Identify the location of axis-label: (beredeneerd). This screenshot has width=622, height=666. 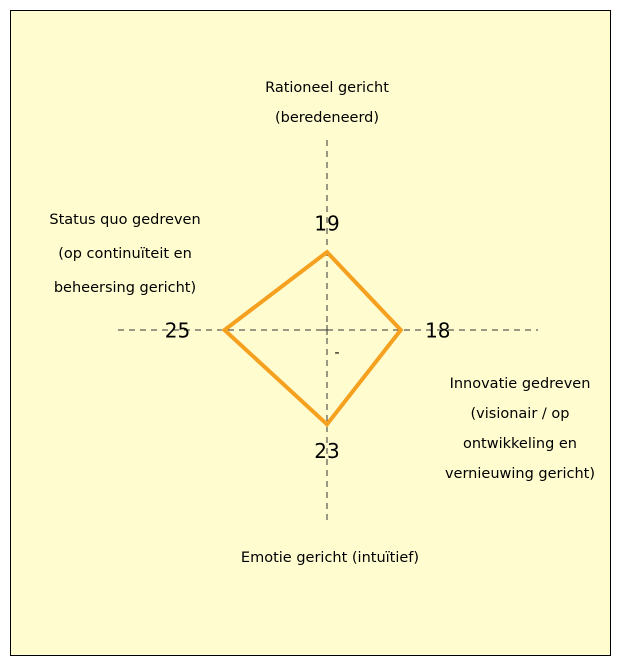
(327, 118).